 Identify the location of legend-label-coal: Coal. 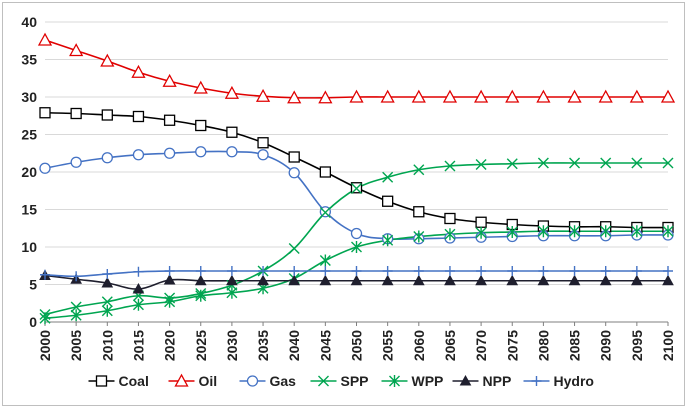
(134, 381).